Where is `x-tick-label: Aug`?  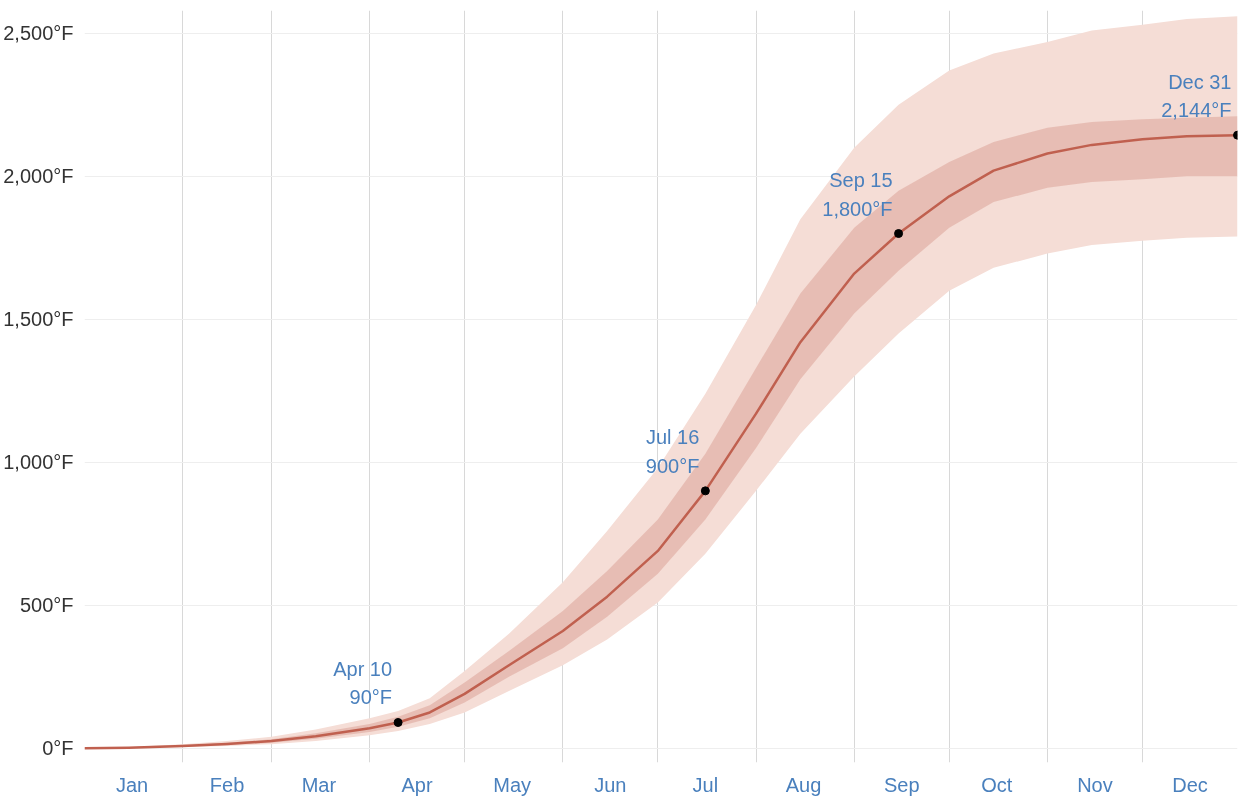 x-tick-label: Aug is located at coordinates (803, 784).